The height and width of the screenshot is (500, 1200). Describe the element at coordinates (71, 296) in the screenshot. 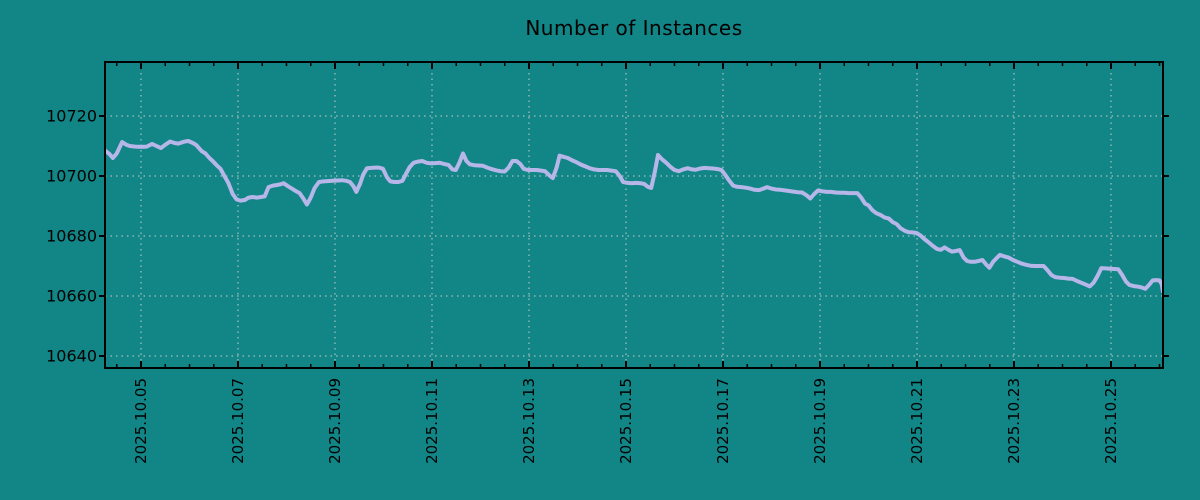

I see `y-tick-label: 10660` at that location.